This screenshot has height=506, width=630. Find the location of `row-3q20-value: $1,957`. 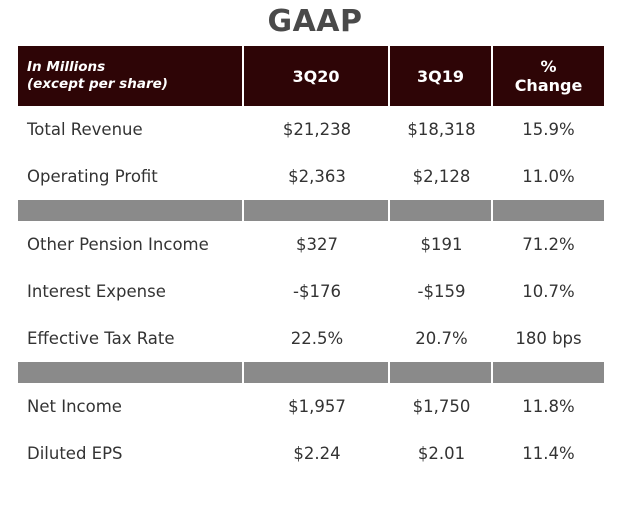

row-3q20-value: $1,957 is located at coordinates (317, 406).